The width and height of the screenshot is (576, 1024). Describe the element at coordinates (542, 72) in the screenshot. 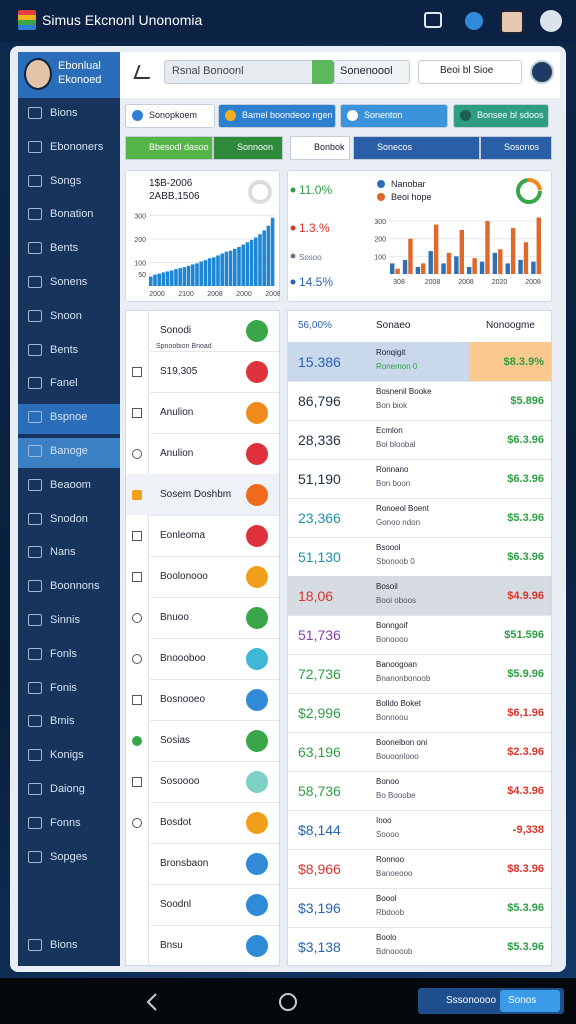

I see `user-icon` at that location.